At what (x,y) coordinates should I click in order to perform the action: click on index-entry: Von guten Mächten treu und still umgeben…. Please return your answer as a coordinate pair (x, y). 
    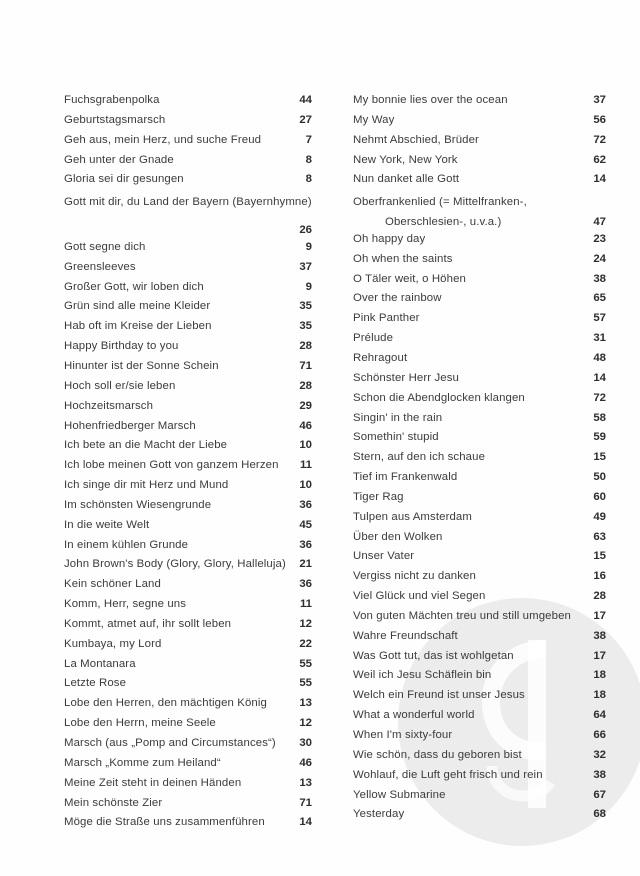
    Looking at the image, I should click on (479, 620).